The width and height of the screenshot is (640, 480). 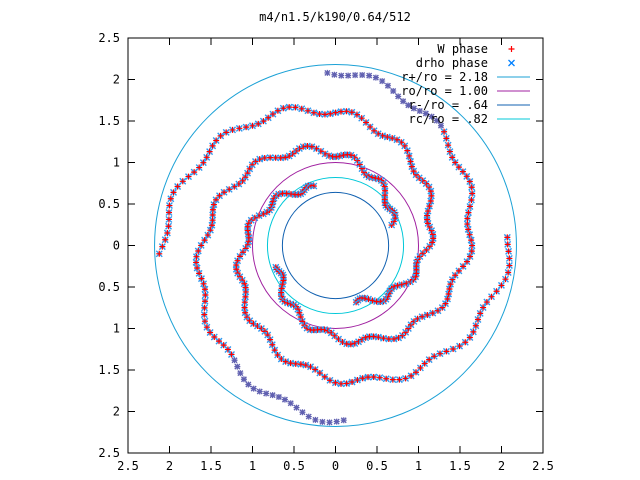 I want to click on legend-label: r-/ro = .64, so click(x=448, y=105).